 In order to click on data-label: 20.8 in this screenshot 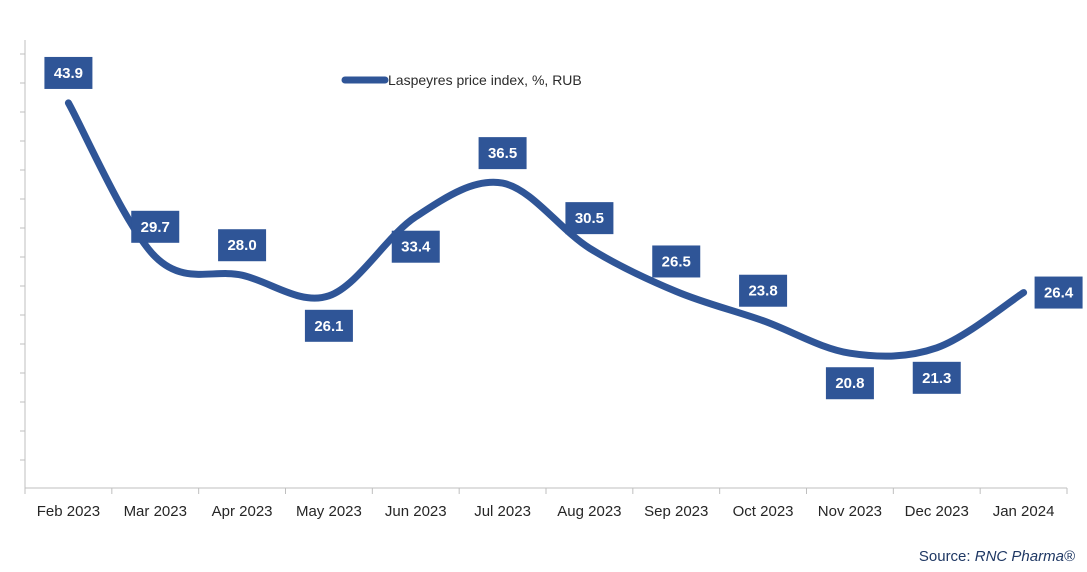, I will do `click(849, 383)`.